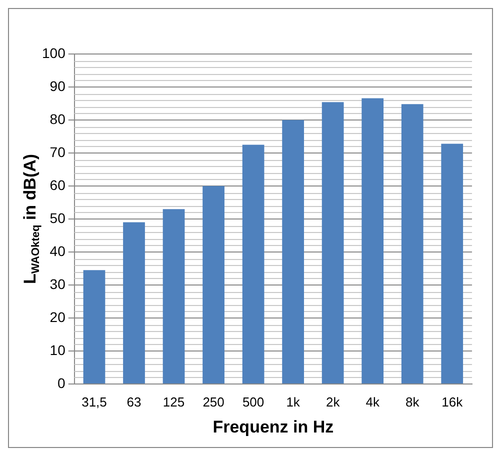 This screenshot has width=501, height=457. Describe the element at coordinates (58, 218) in the screenshot. I see `y-tick-label: 50` at that location.